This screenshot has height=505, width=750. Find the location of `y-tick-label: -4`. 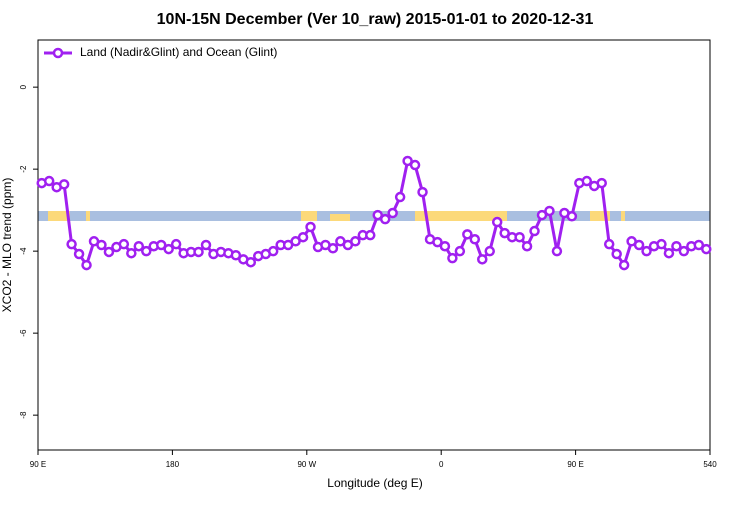

y-tick-label: -4 is located at coordinates (23, 251).